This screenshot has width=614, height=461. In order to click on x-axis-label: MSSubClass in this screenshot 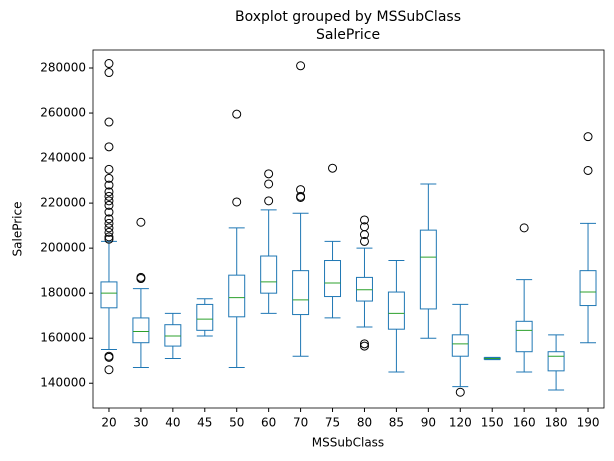, I will do `click(348, 443)`.